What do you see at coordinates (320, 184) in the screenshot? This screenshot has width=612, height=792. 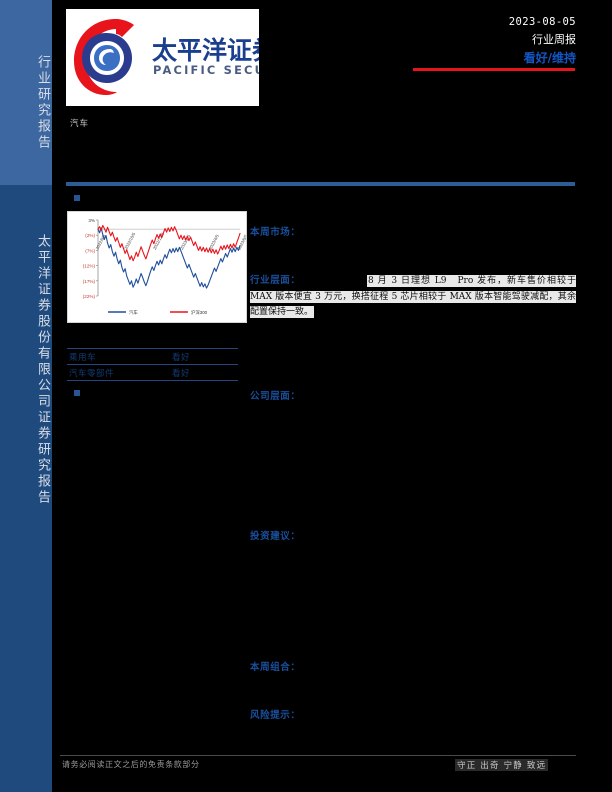 I see `header-blue-rule` at bounding box center [320, 184].